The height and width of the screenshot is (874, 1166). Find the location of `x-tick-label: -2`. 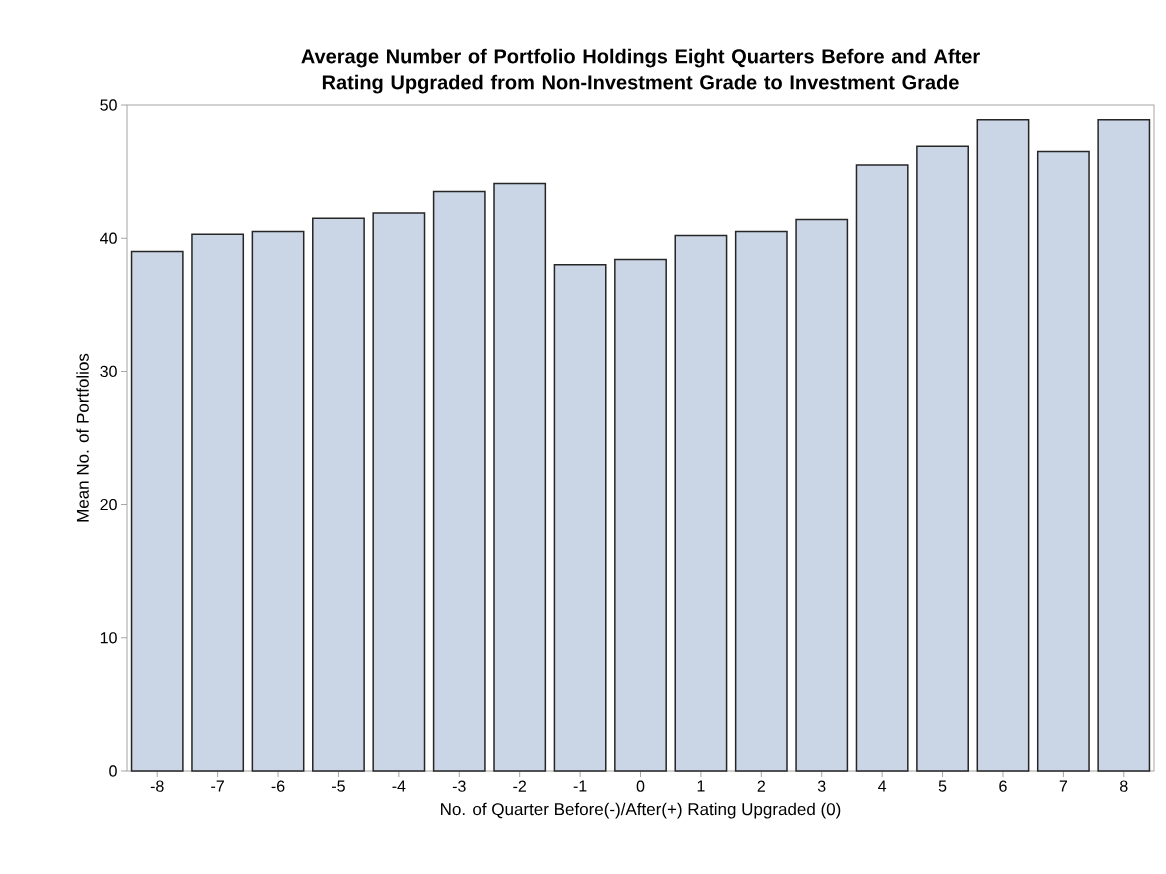

x-tick-label: -2 is located at coordinates (519, 786).